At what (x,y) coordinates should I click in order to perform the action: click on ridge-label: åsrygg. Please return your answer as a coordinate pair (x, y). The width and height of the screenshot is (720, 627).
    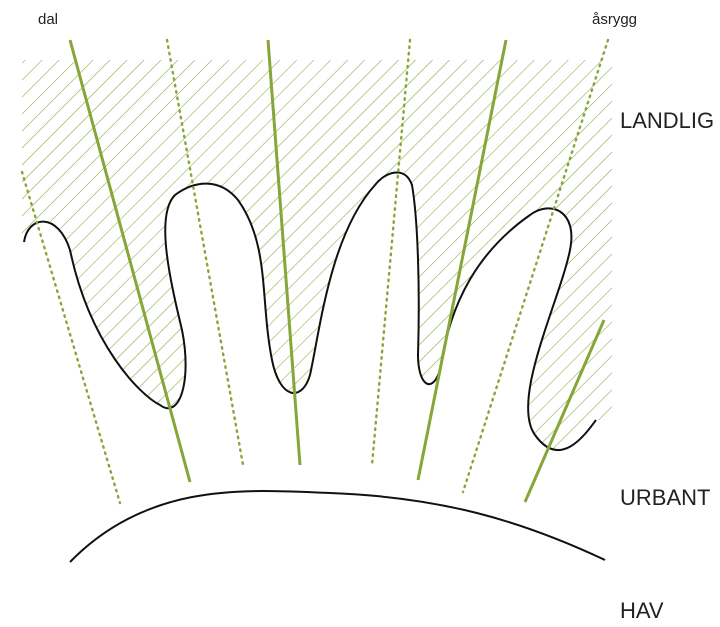
    Looking at the image, I should click on (614, 19).